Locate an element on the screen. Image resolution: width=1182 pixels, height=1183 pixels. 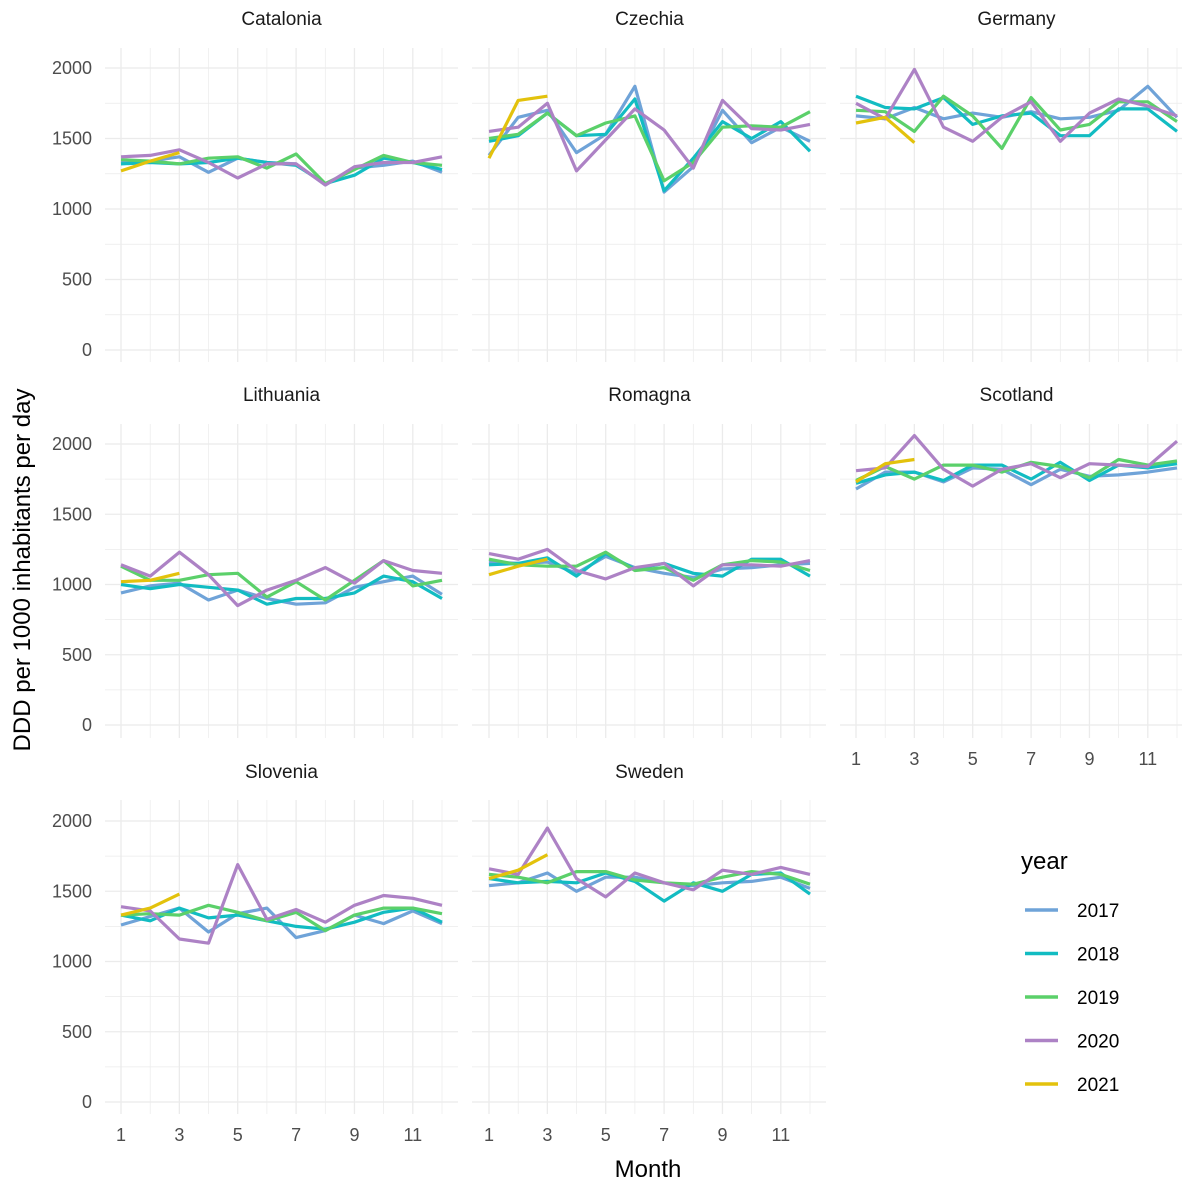
legend-label-2020: 2020 is located at coordinates (1098, 1042).